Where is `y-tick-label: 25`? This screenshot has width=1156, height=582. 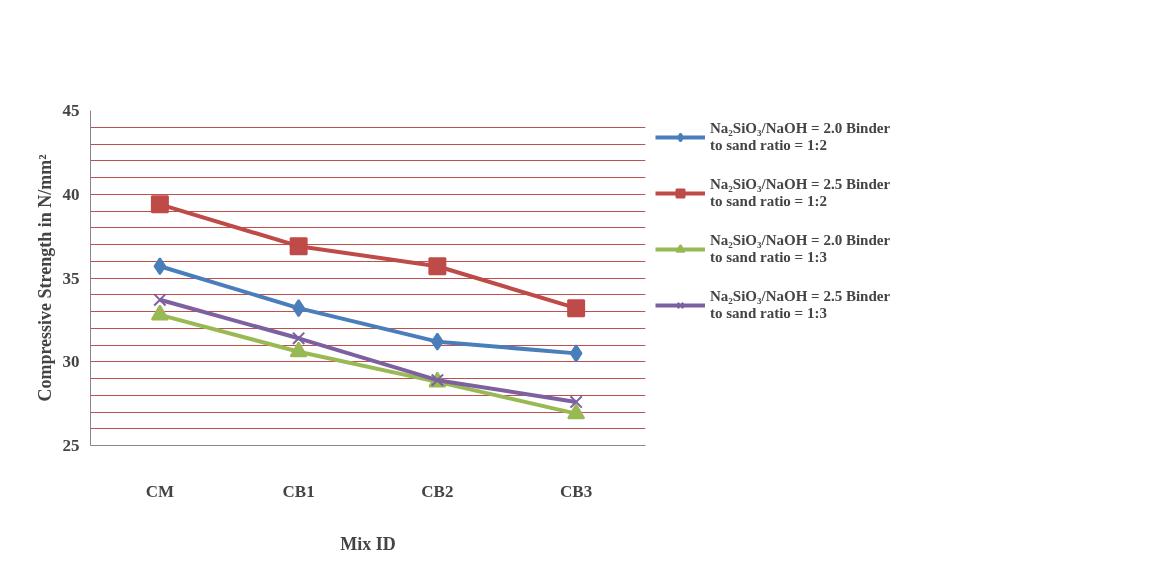 y-tick-label: 25 is located at coordinates (71, 445).